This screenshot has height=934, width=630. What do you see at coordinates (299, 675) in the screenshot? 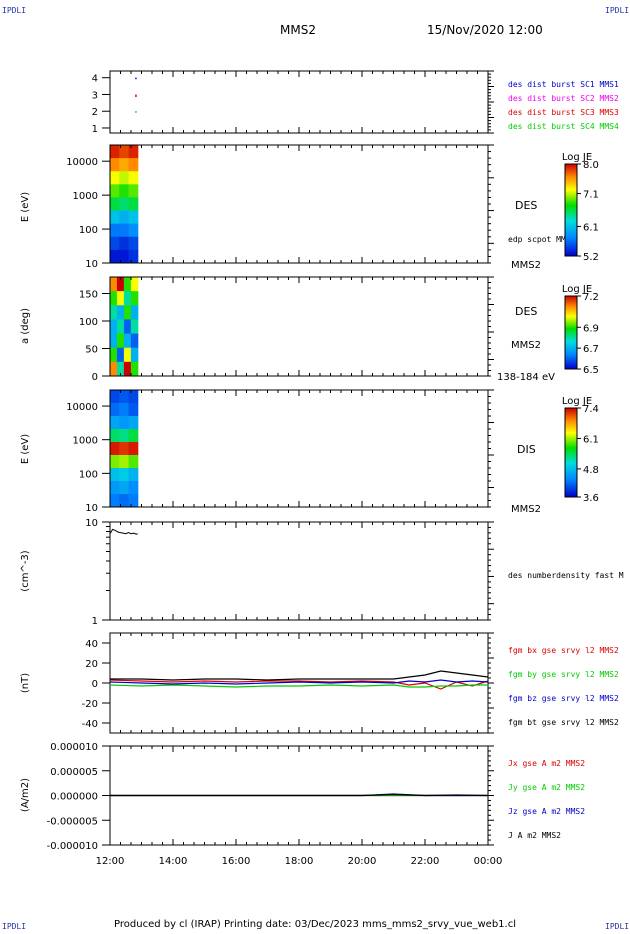
I see `magnetic-field-series-line` at bounding box center [299, 675].